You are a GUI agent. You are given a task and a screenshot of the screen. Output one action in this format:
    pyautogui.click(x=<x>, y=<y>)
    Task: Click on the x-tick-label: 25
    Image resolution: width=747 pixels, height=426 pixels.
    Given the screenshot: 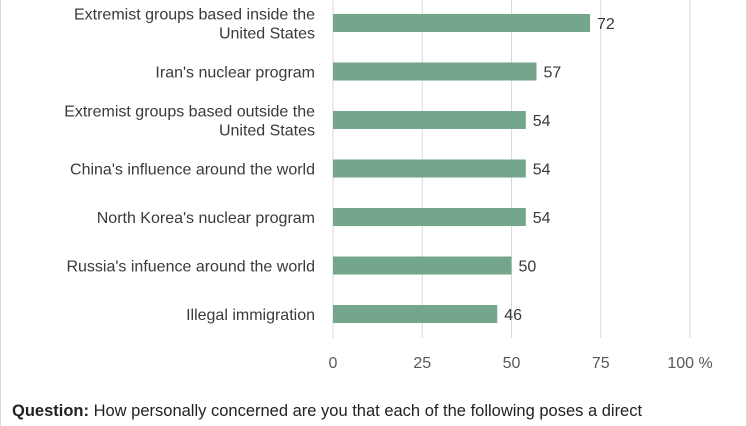 What is the action you would take?
    pyautogui.click(x=422, y=363)
    